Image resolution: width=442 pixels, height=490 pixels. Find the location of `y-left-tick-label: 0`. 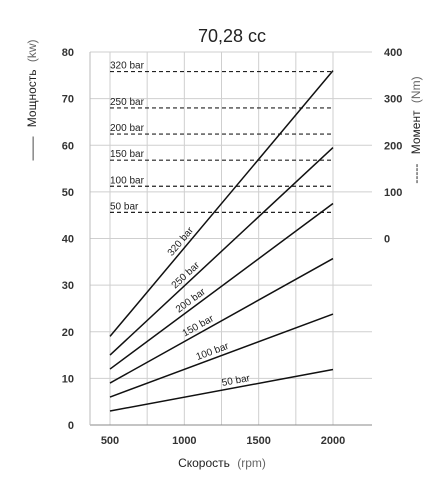

y-left-tick-label: 0 is located at coordinates (71, 426).